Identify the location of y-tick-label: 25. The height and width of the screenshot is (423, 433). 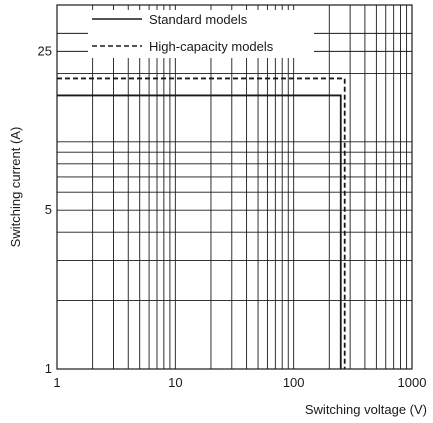
(45, 50).